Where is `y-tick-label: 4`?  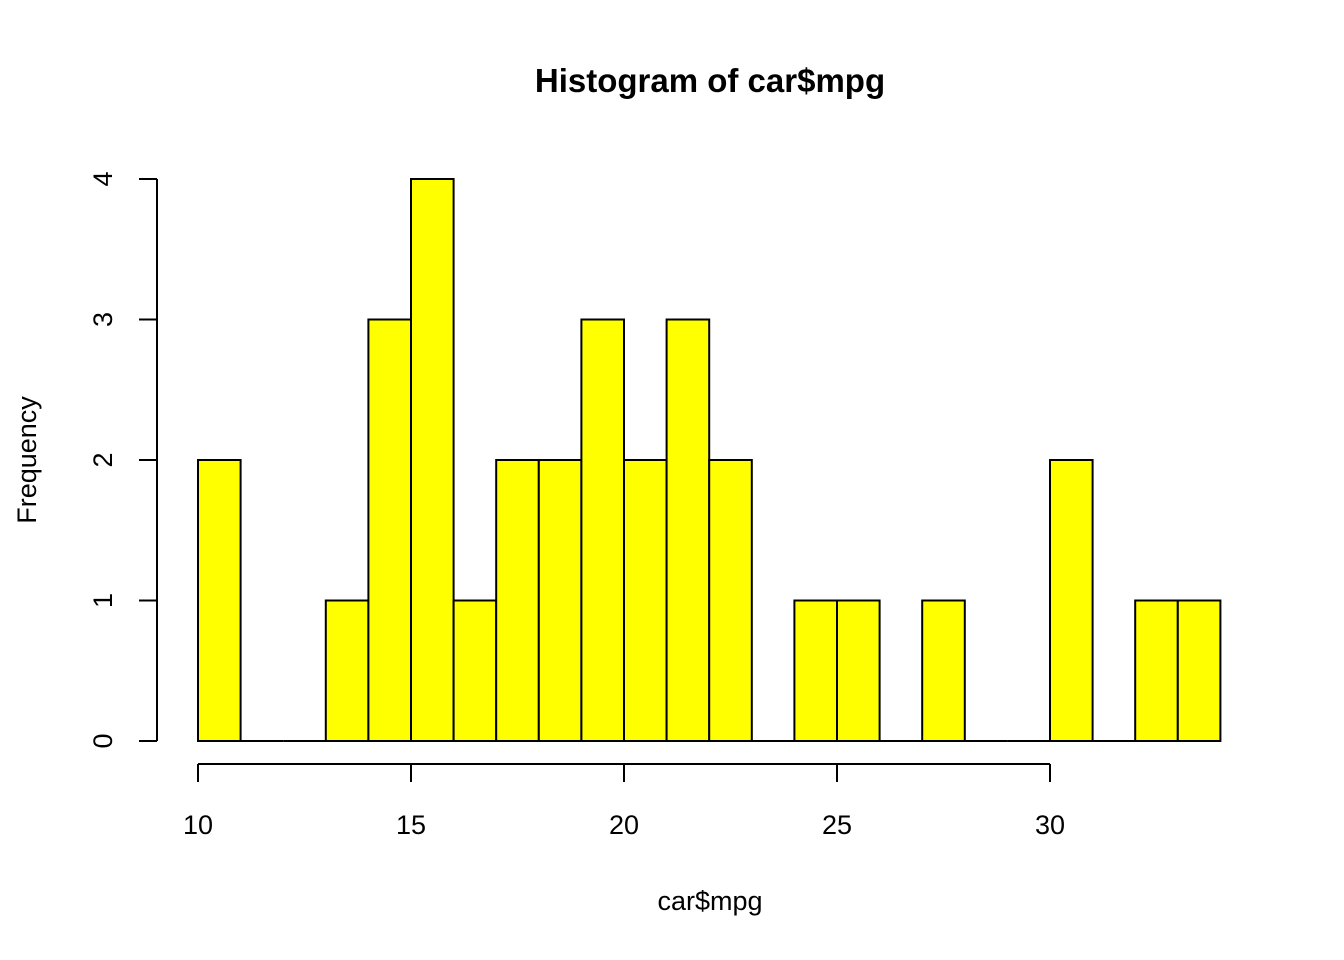 y-tick-label: 4 is located at coordinates (103, 178).